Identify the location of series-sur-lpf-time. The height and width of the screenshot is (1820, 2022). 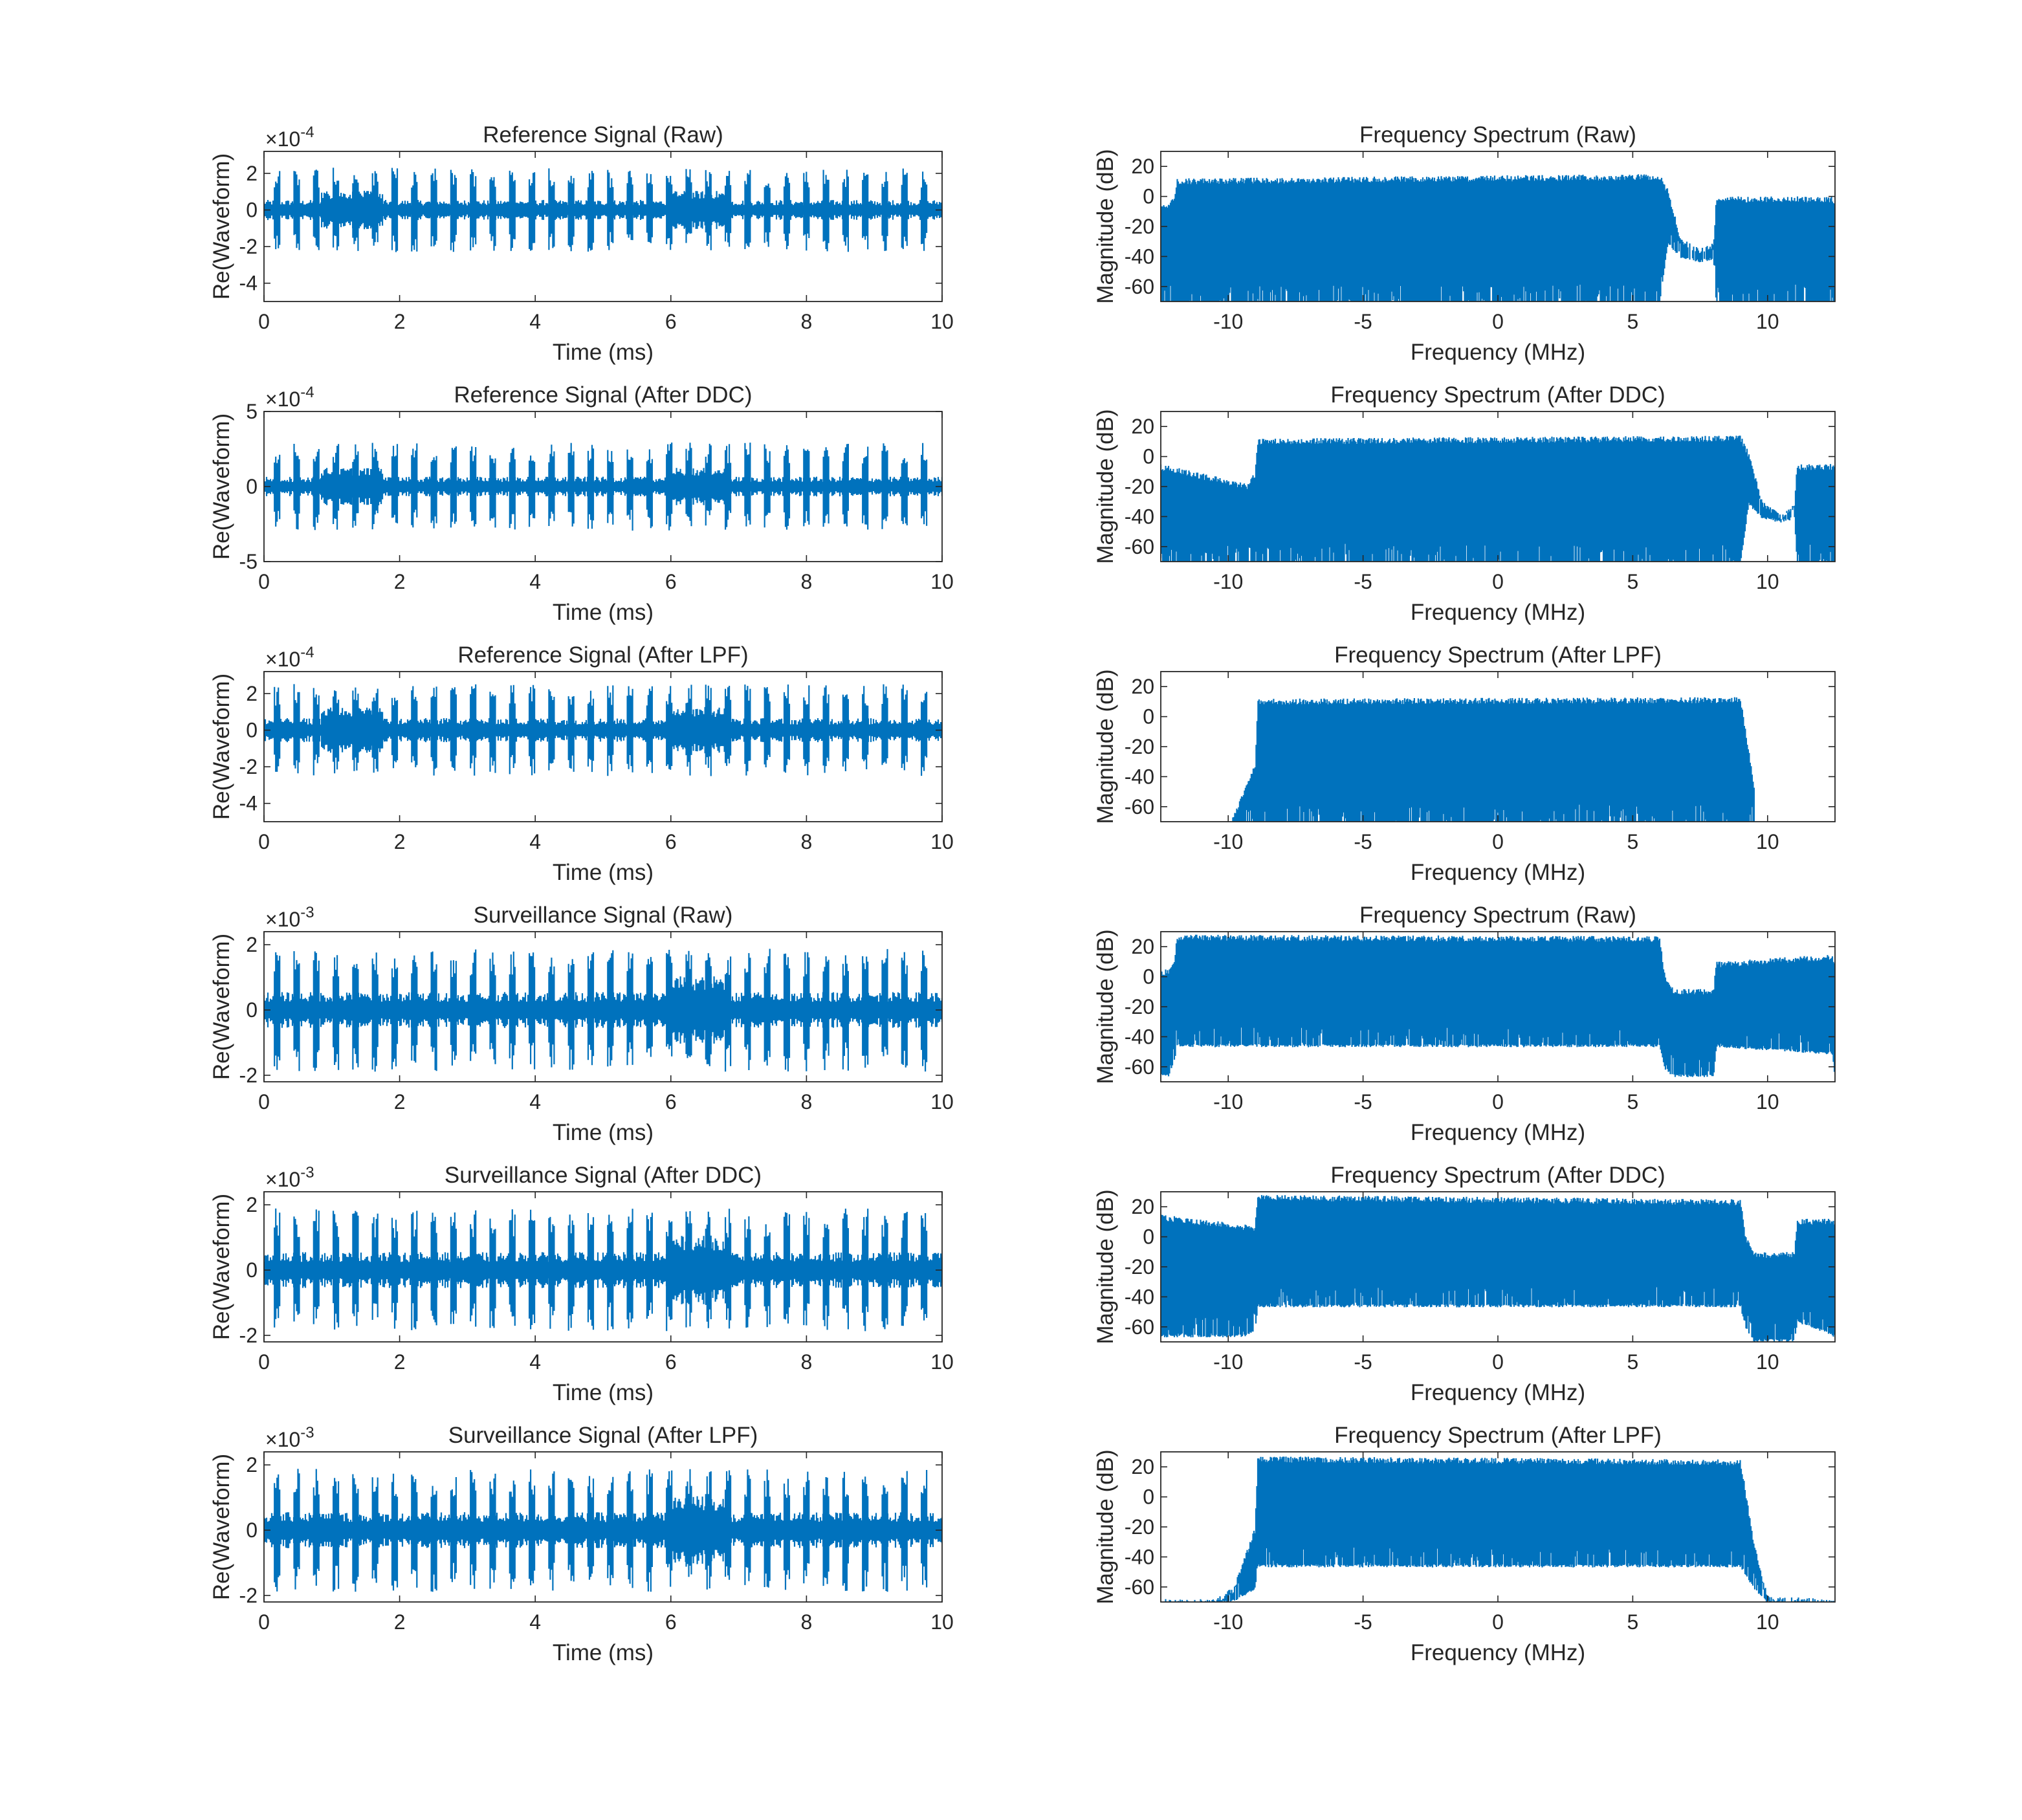
(603, 1531).